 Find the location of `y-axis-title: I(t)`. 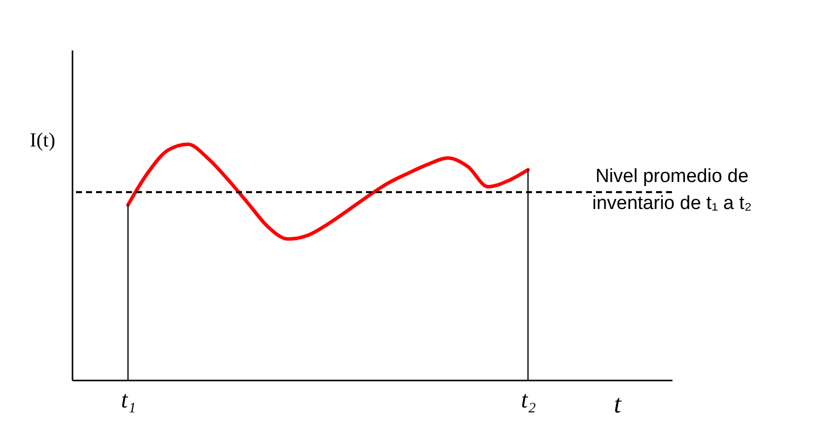

y-axis-title: I(t) is located at coordinates (43, 141).